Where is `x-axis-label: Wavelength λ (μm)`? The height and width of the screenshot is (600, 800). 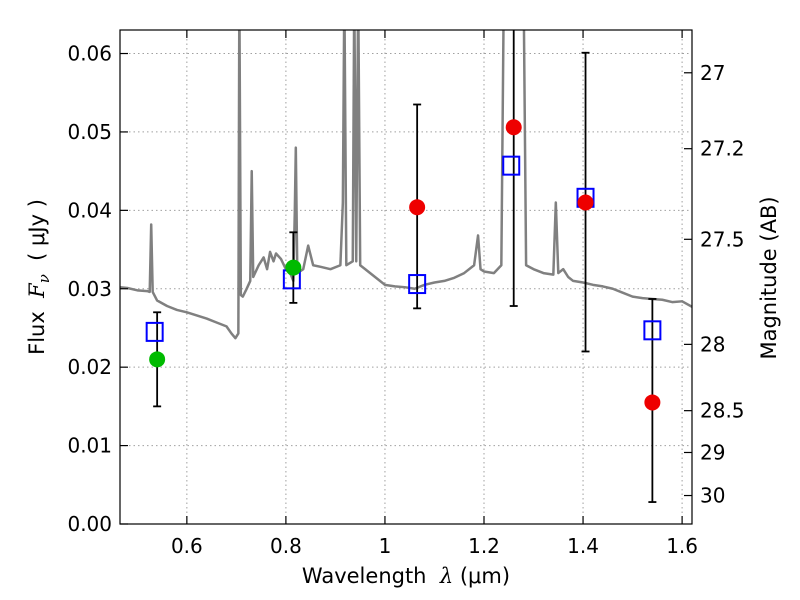 x-axis-label: Wavelength λ (μm) is located at coordinates (406, 576).